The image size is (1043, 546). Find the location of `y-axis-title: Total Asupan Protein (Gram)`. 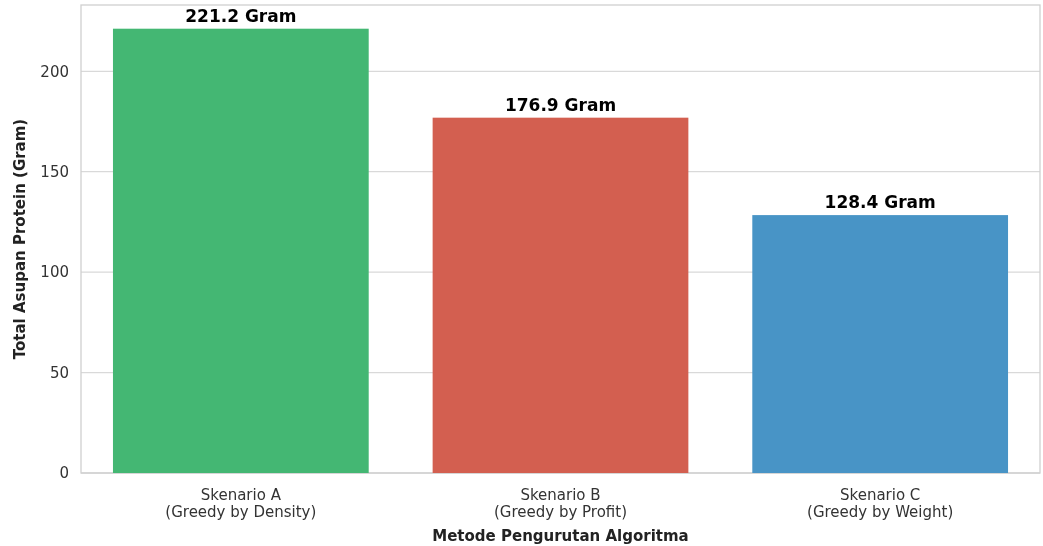

y-axis-title: Total Asupan Protein (Gram) is located at coordinates (20, 239).